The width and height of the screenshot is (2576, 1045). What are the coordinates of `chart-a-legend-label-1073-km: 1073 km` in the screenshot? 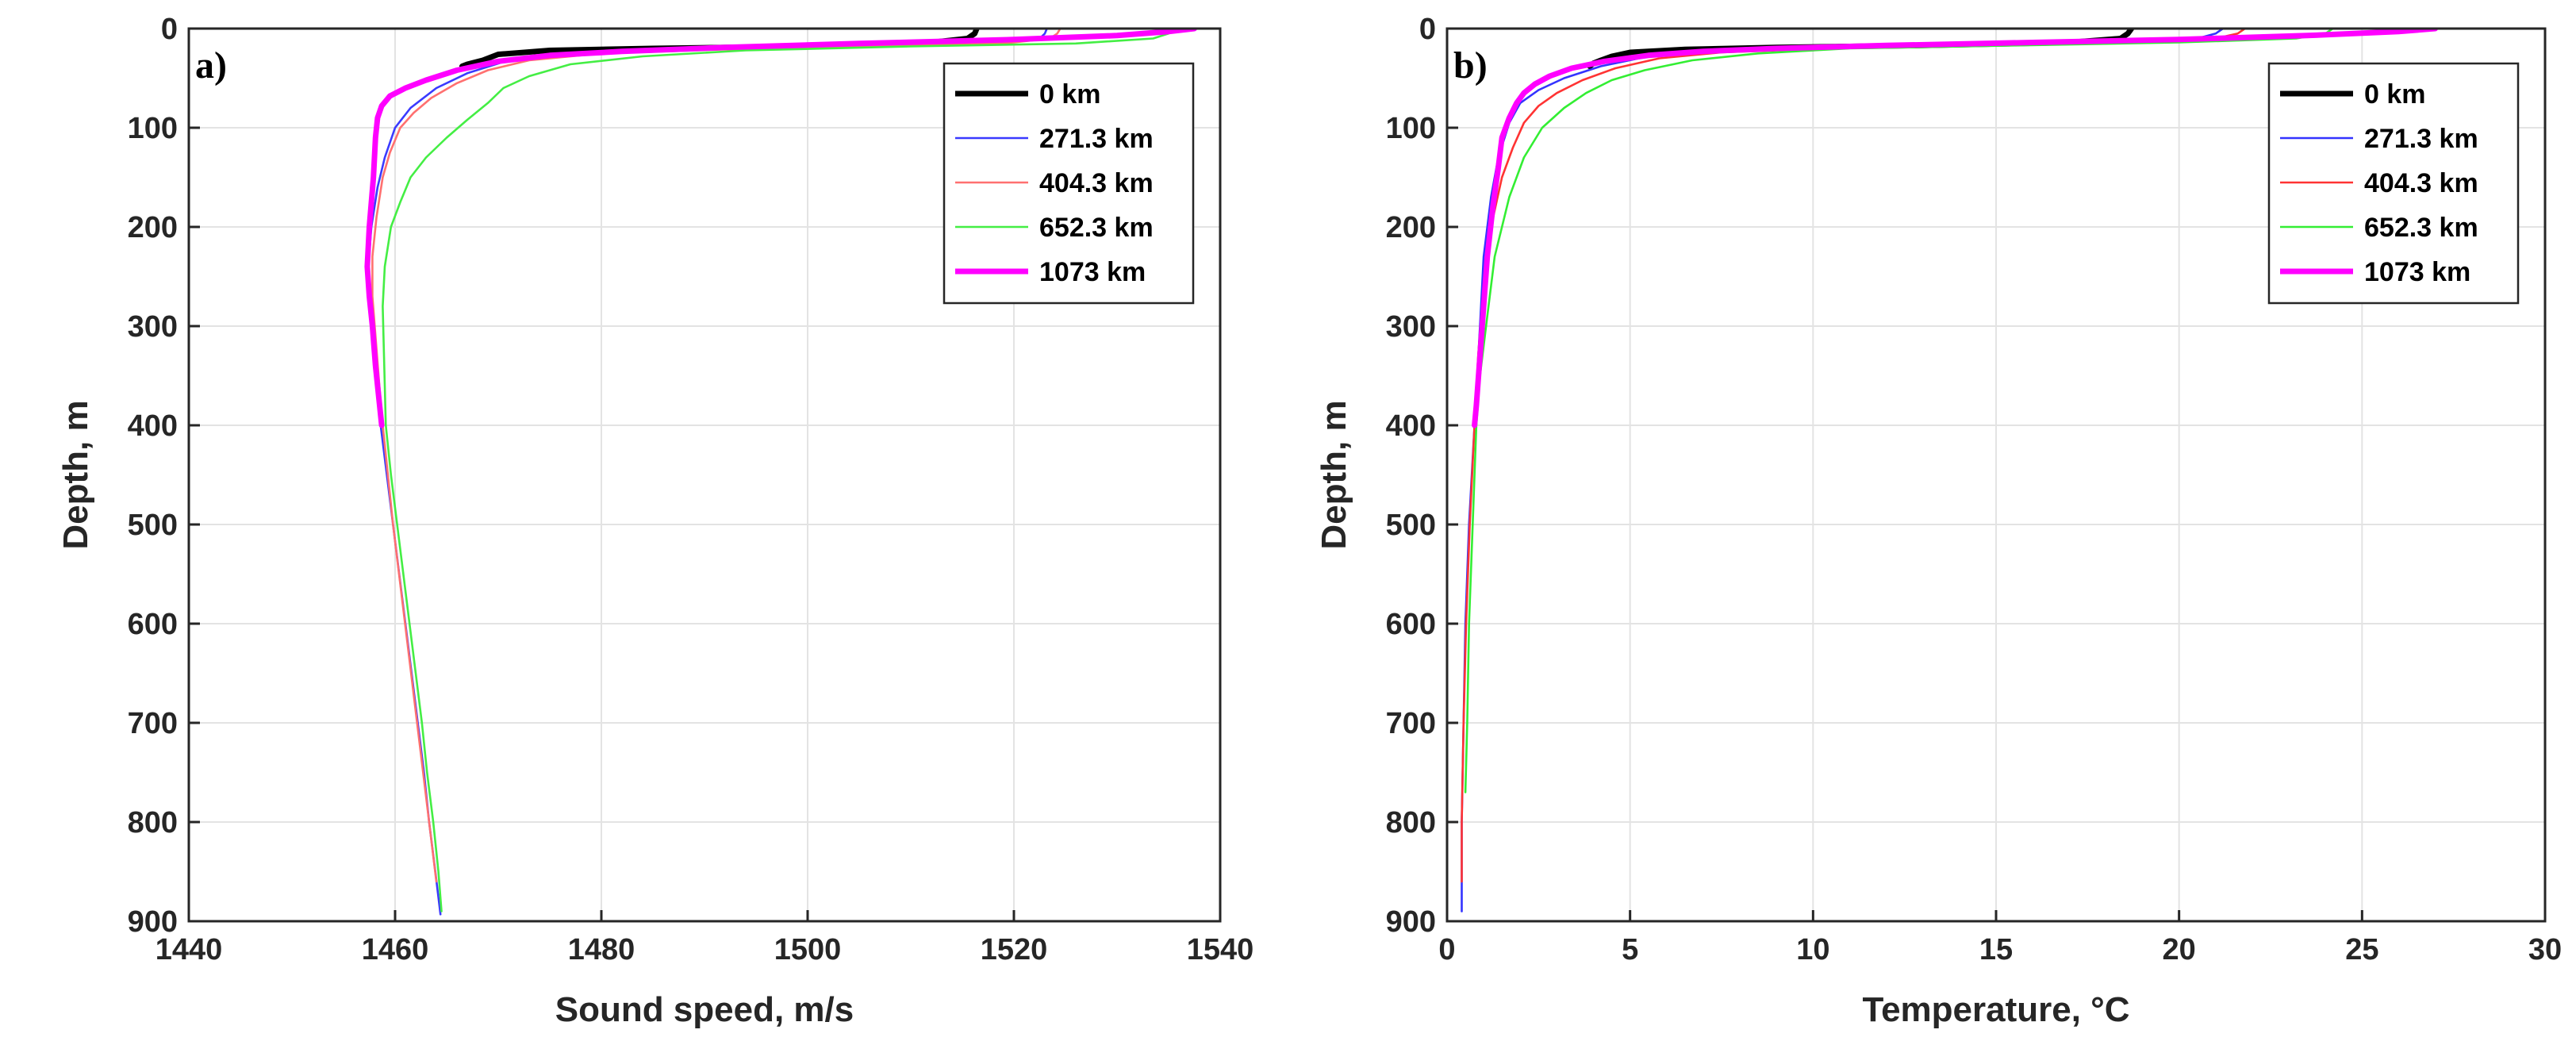 It's located at (1092, 272).